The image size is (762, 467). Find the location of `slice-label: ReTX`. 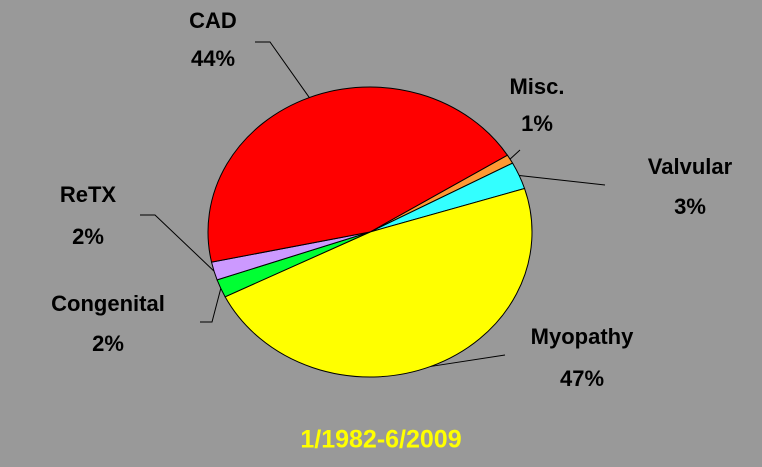

slice-label: ReTX is located at coordinates (88, 194).